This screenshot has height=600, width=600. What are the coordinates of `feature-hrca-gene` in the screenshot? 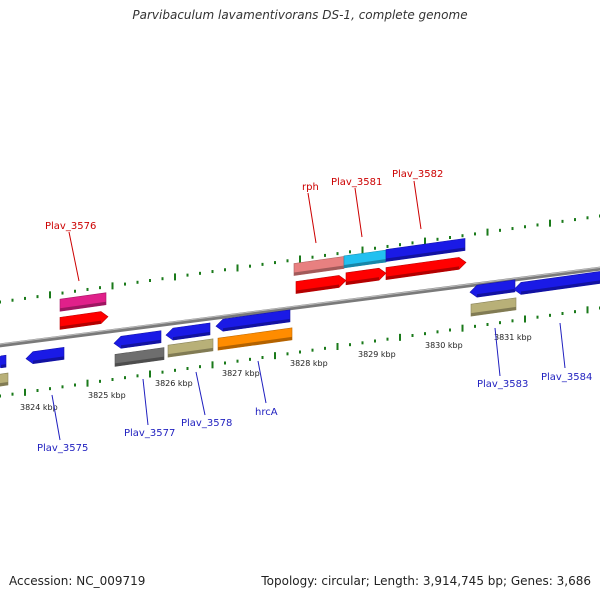 It's located at (253, 320).